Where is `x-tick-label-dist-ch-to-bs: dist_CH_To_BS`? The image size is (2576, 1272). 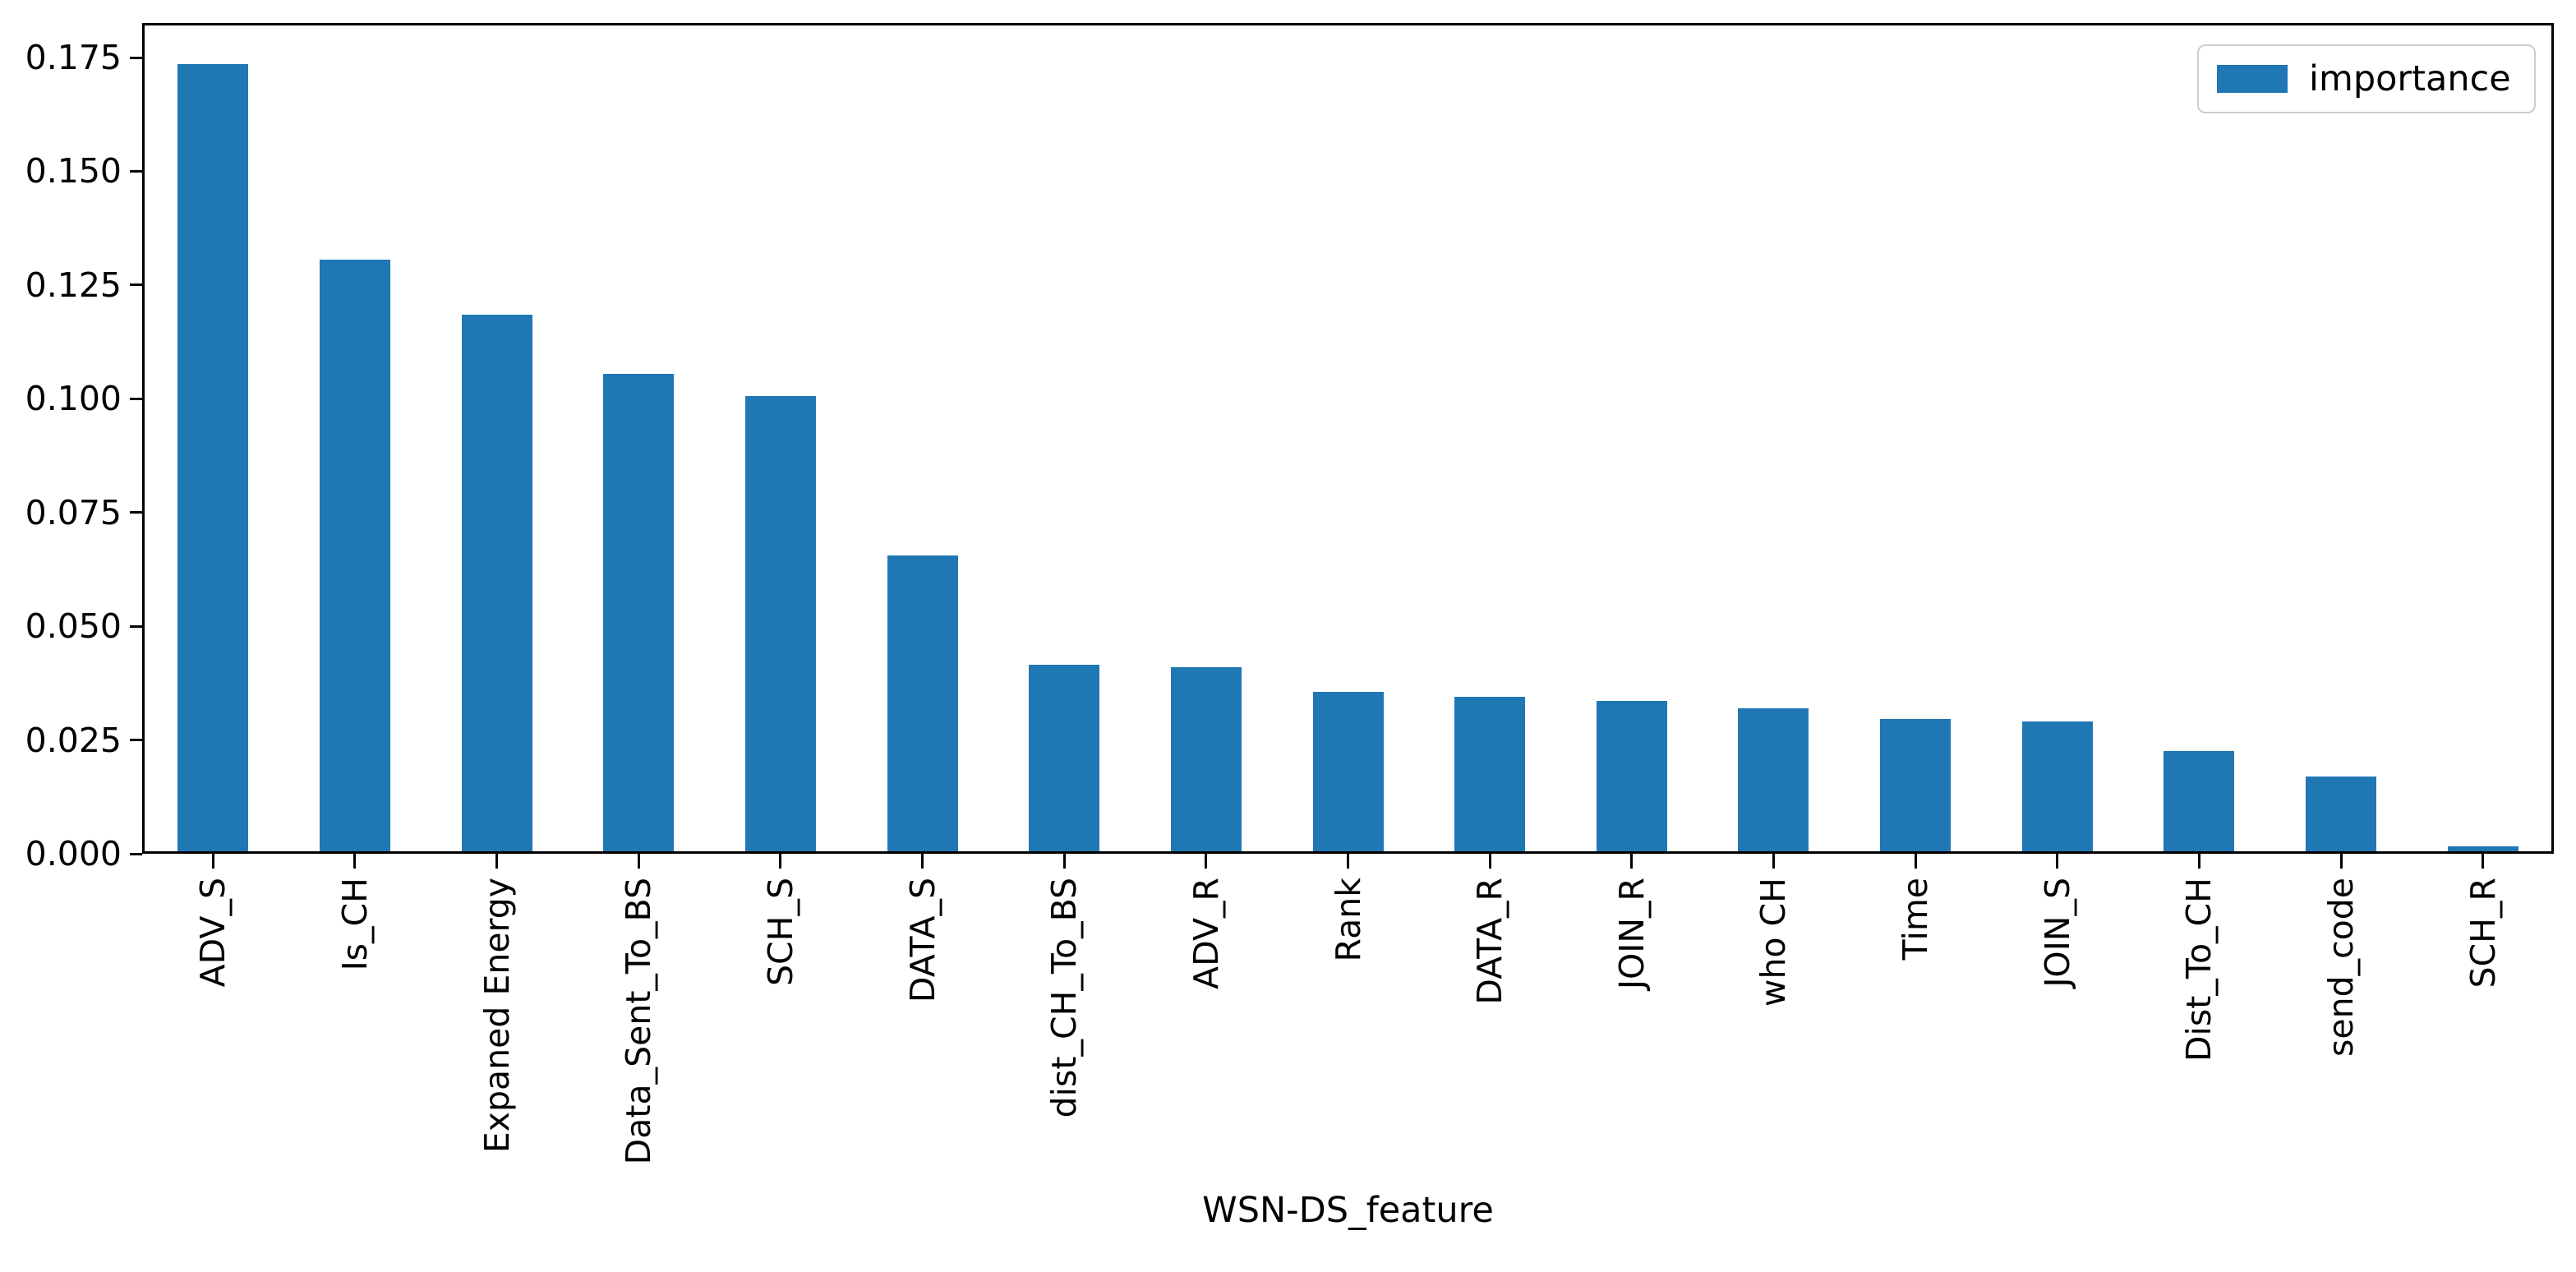 x-tick-label-dist-ch-to-bs: dist_CH_To_BS is located at coordinates (1064, 998).